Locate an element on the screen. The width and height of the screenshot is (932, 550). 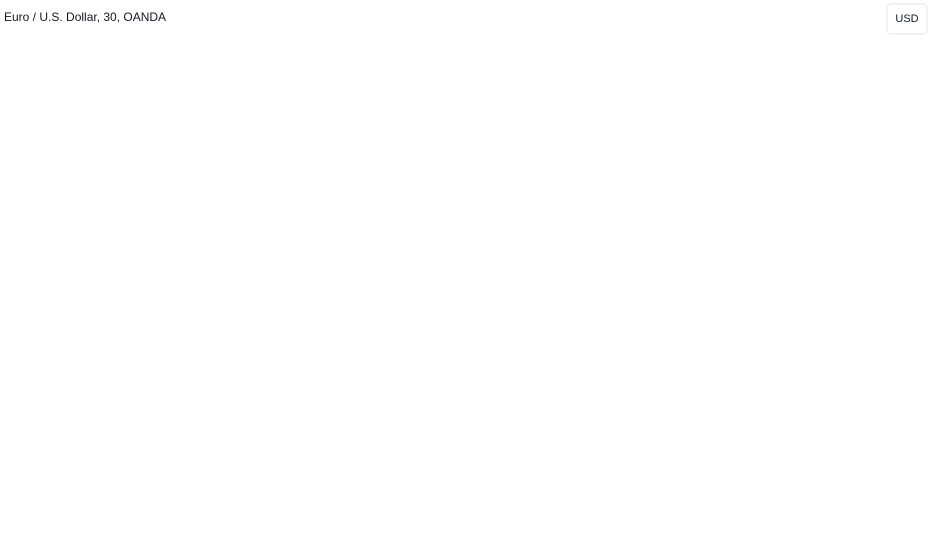
currency-label: USD is located at coordinates (906, 19).